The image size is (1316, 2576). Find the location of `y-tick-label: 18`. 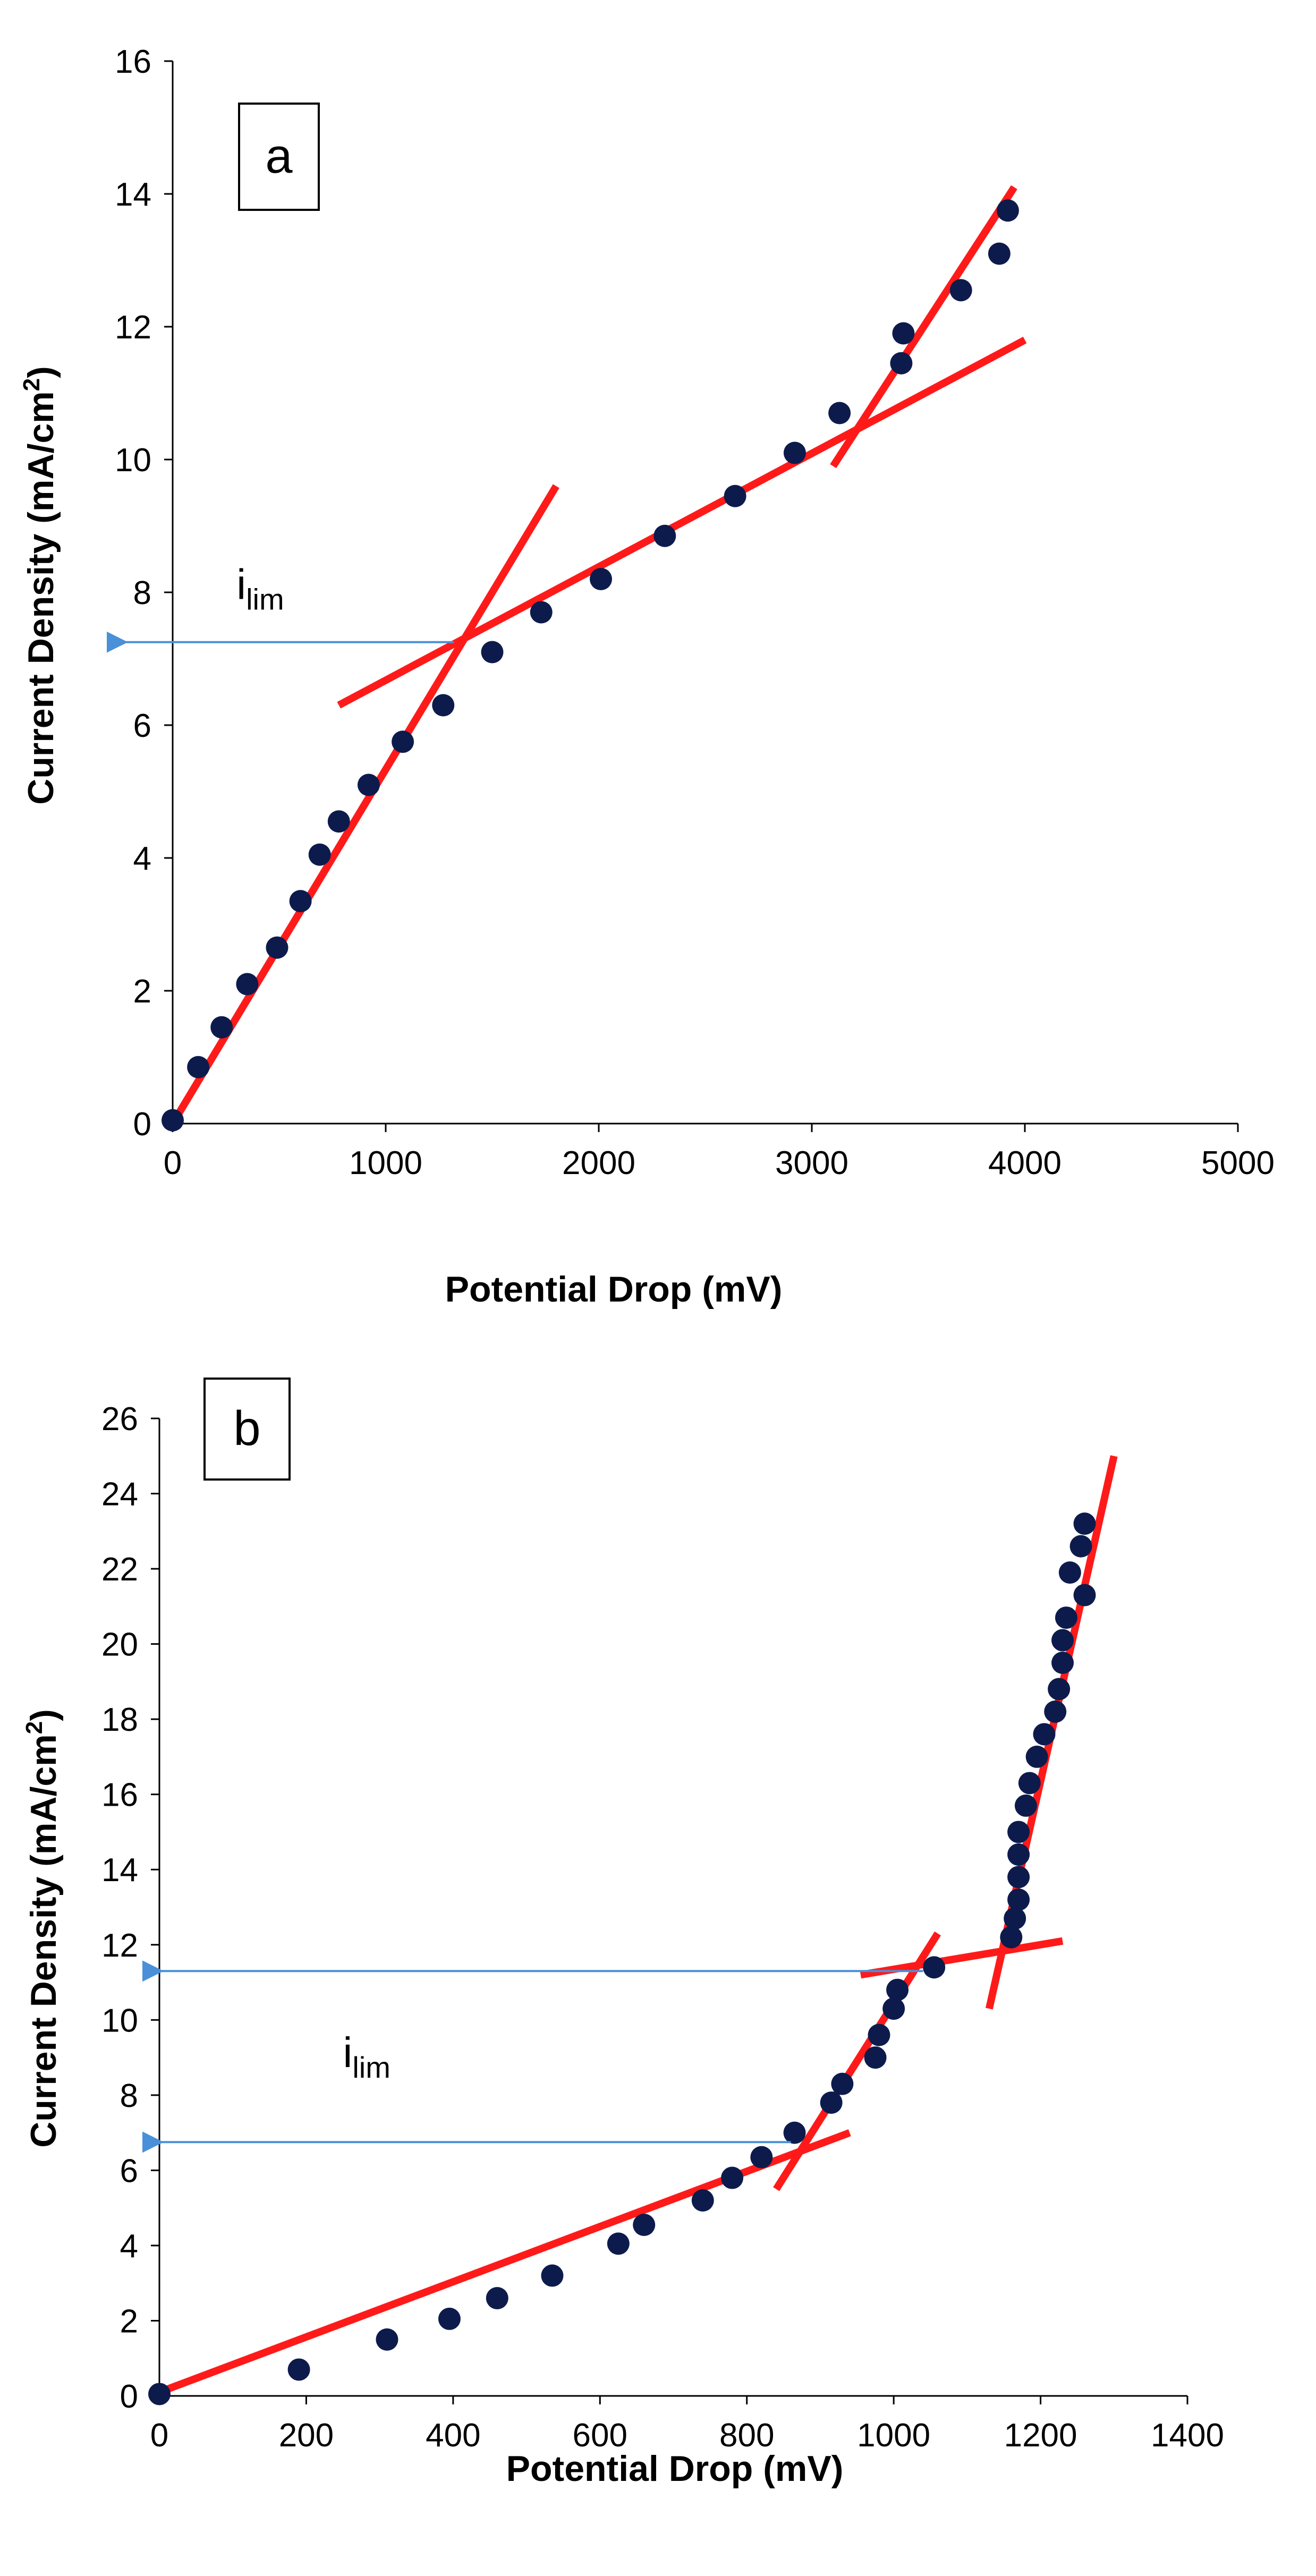

y-tick-label: 18 is located at coordinates (119, 1720).